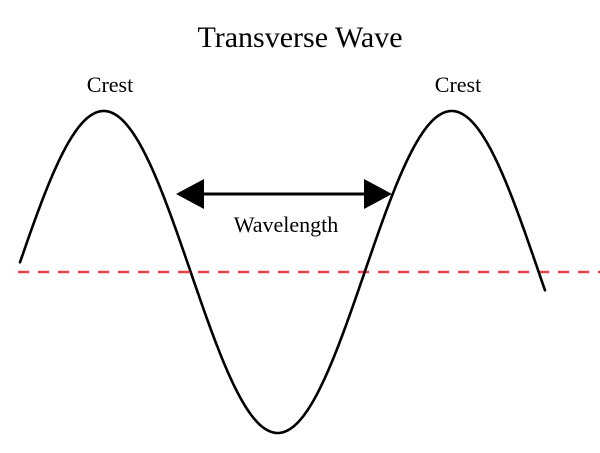 This screenshot has width=600, height=453. Describe the element at coordinates (190, 194) in the screenshot. I see `wavelength-arrowhead-left` at that location.